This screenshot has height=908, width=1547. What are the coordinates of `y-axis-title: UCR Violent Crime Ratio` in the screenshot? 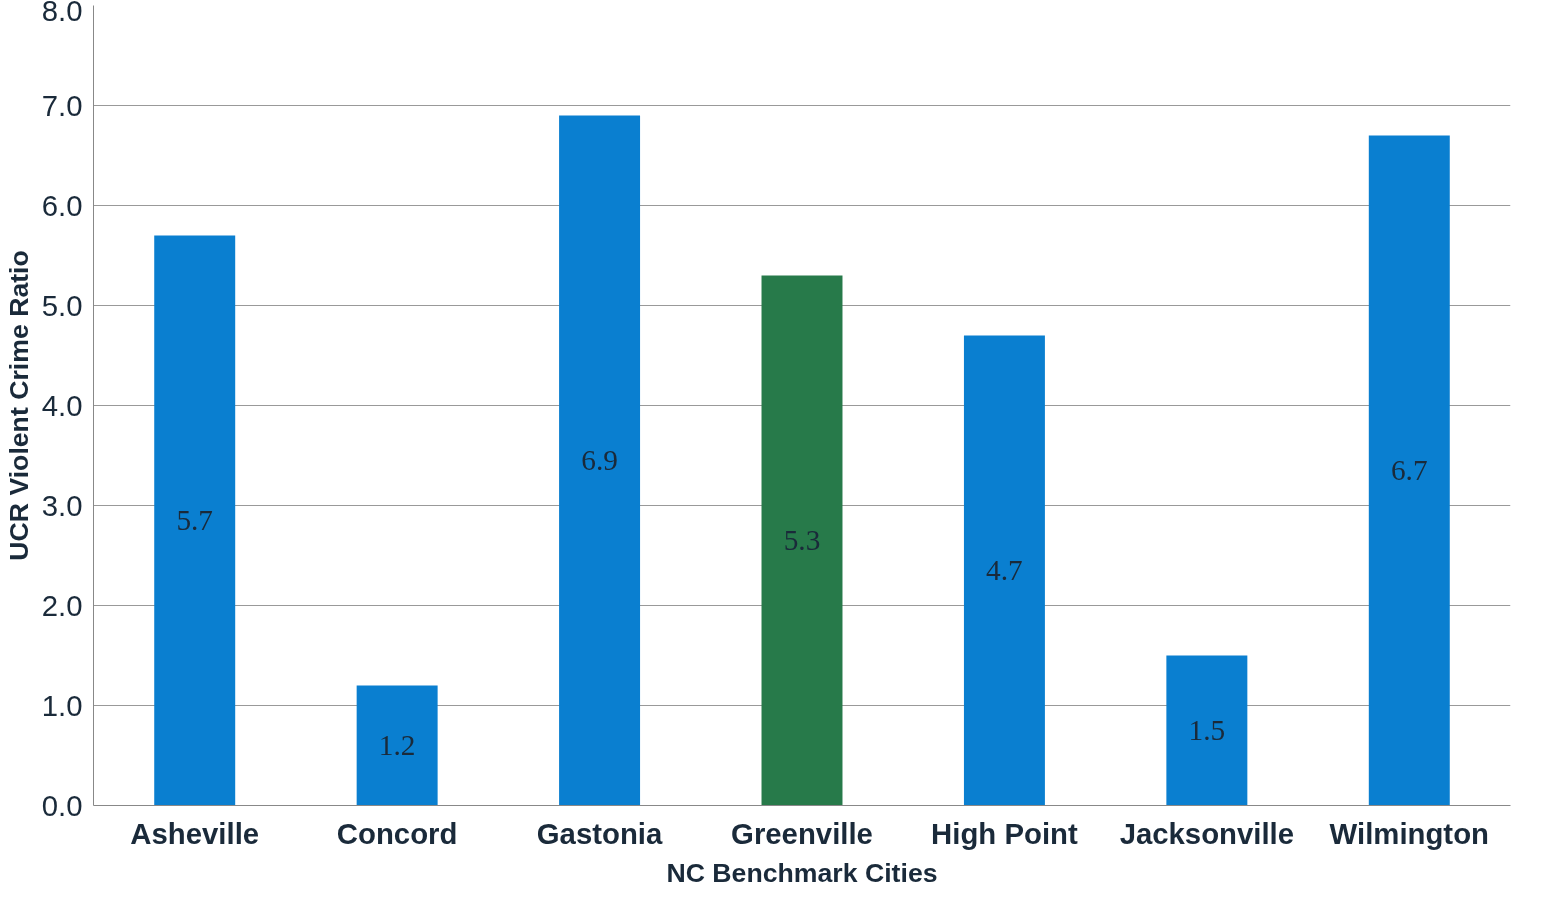 It's located at (18, 405).